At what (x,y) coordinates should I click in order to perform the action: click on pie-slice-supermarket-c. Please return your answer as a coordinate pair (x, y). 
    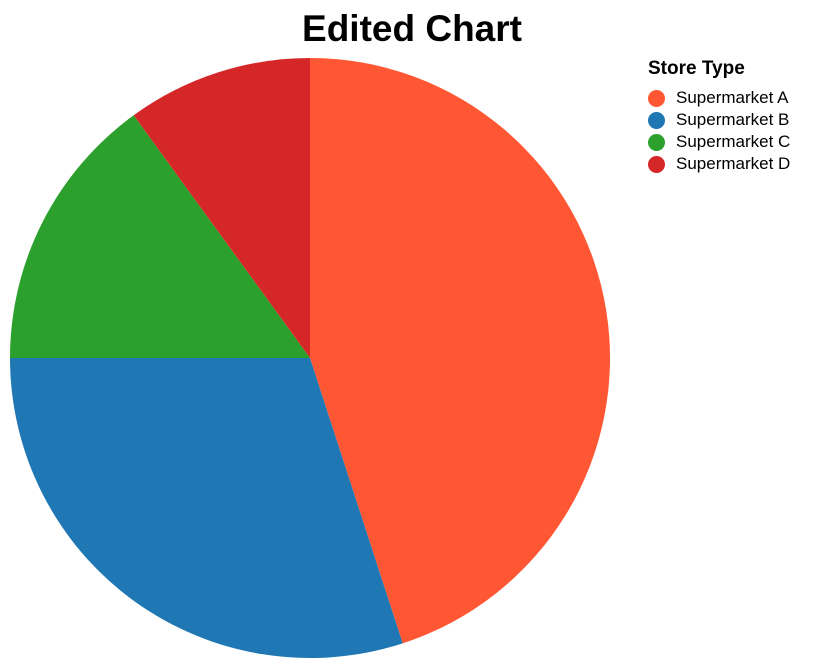
    Looking at the image, I should click on (159, 236).